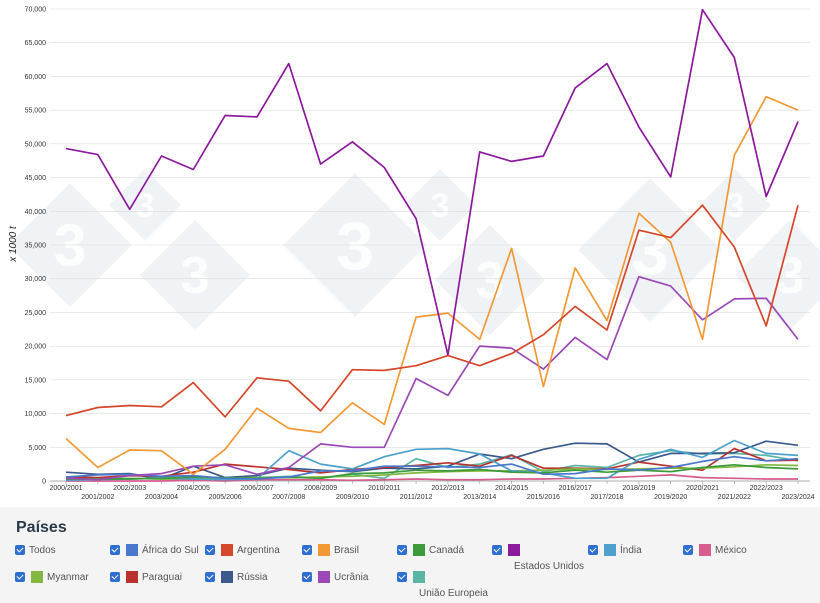 Image resolution: width=820 pixels, height=603 pixels. I want to click on y-tick-label: 25,000, so click(36, 313).